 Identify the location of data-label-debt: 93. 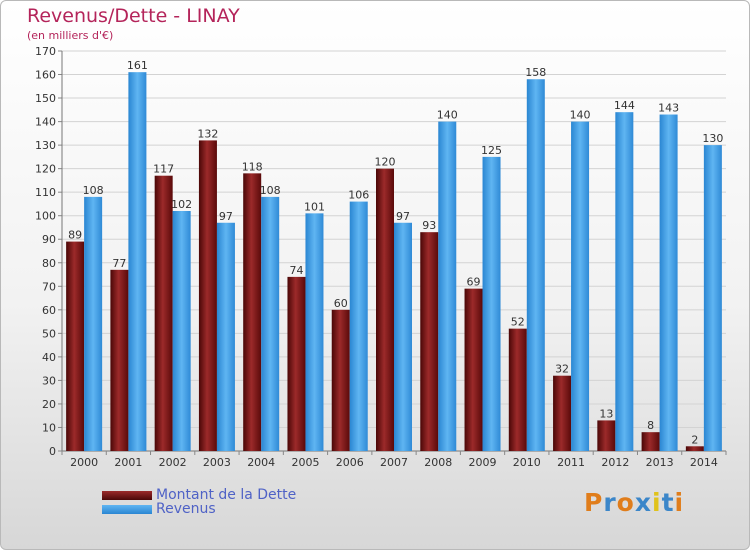
(429, 225).